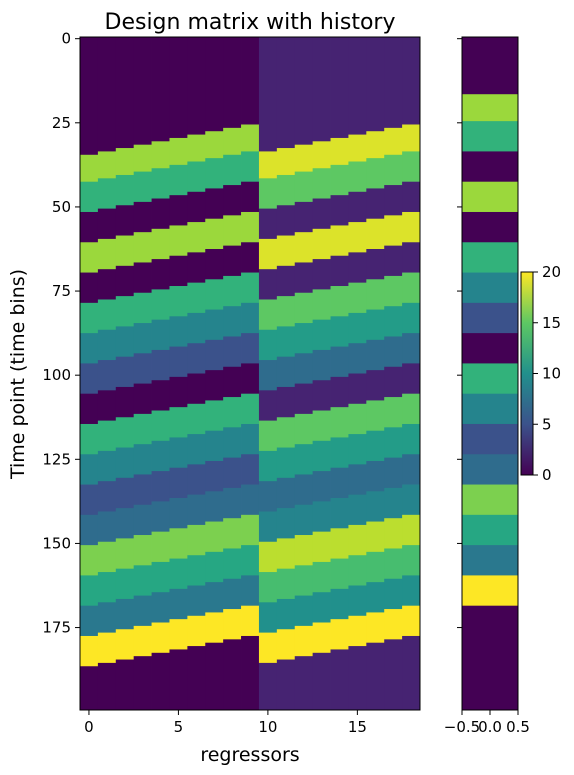 Image resolution: width=574 pixels, height=775 pixels. What do you see at coordinates (357, 727) in the screenshot?
I see `x-tick-label: 15` at bounding box center [357, 727].